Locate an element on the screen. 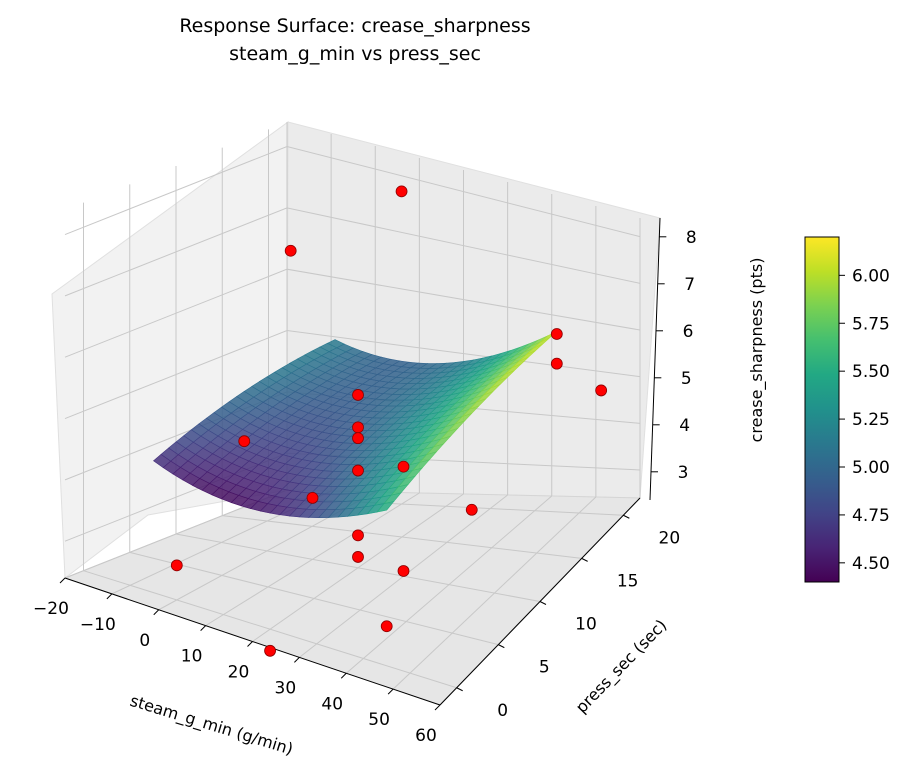 This screenshot has height=774, width=916. response-surface is located at coordinates (355, 425).